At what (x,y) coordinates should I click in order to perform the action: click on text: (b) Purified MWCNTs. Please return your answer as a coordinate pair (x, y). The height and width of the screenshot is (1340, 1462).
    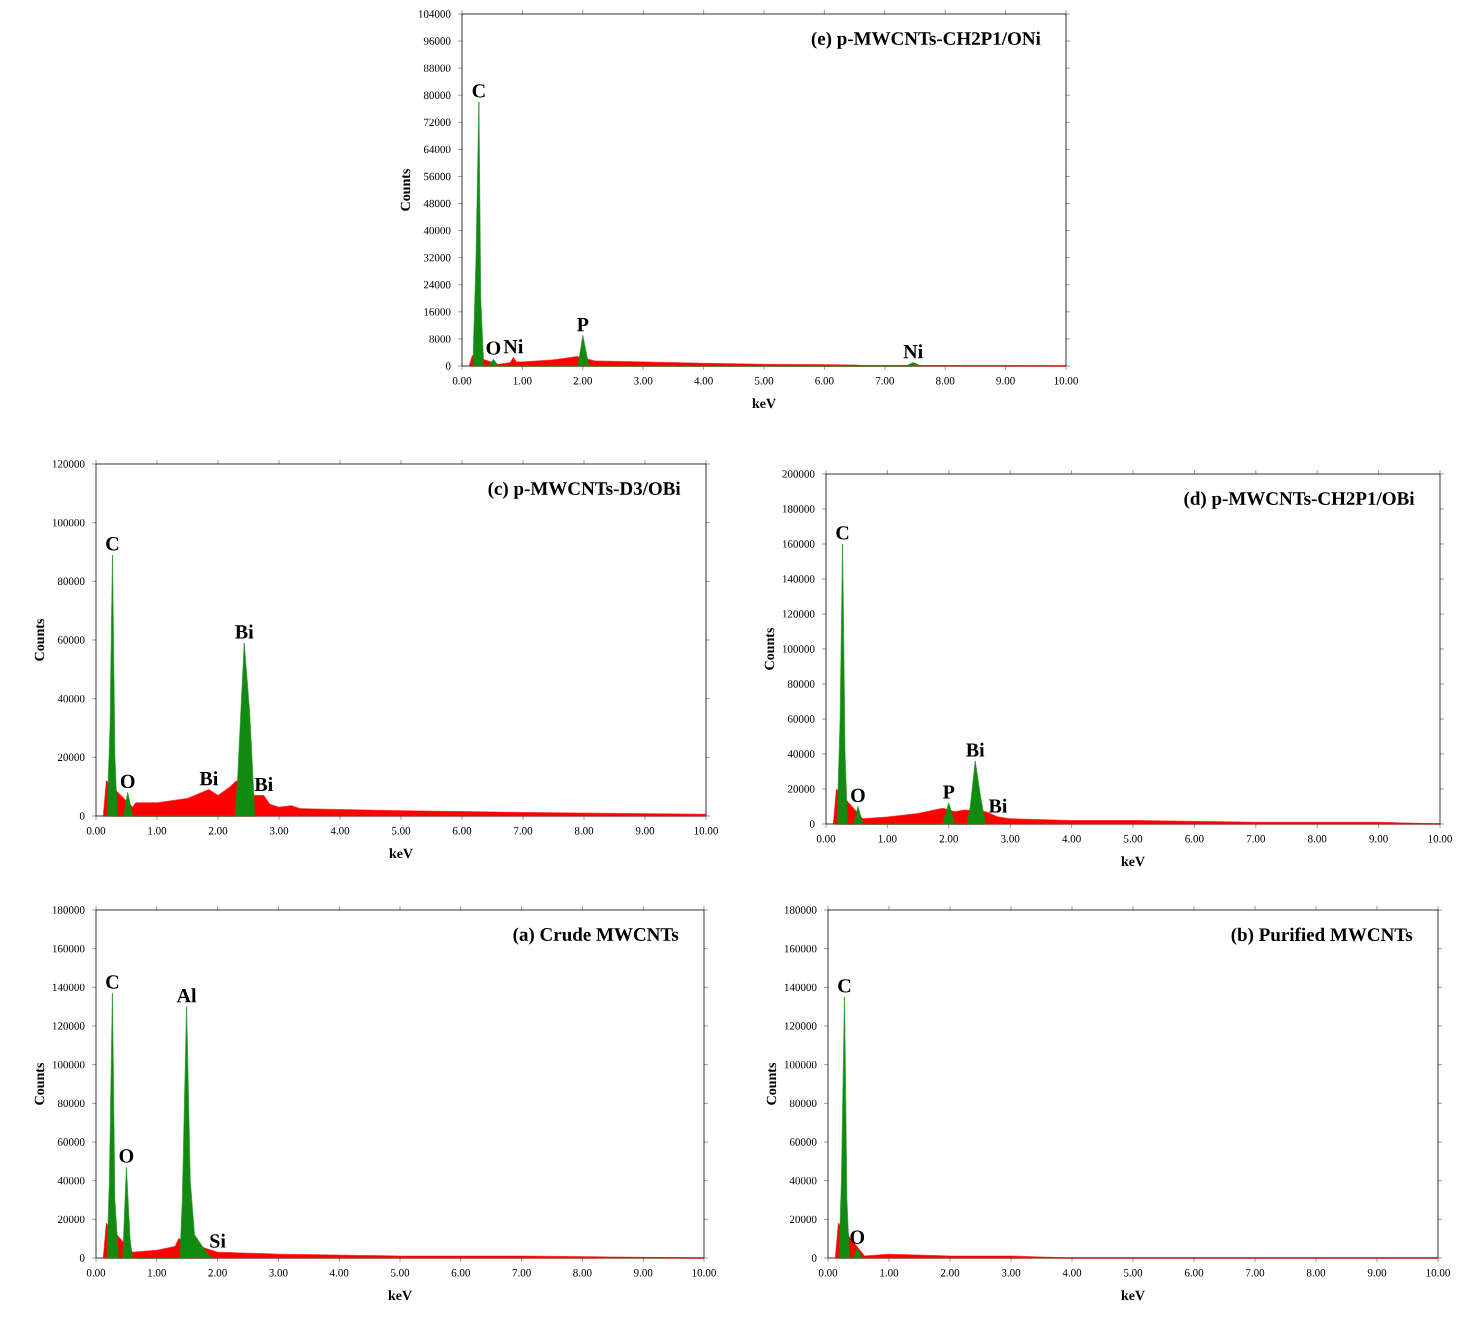
    Looking at the image, I should click on (1322, 936).